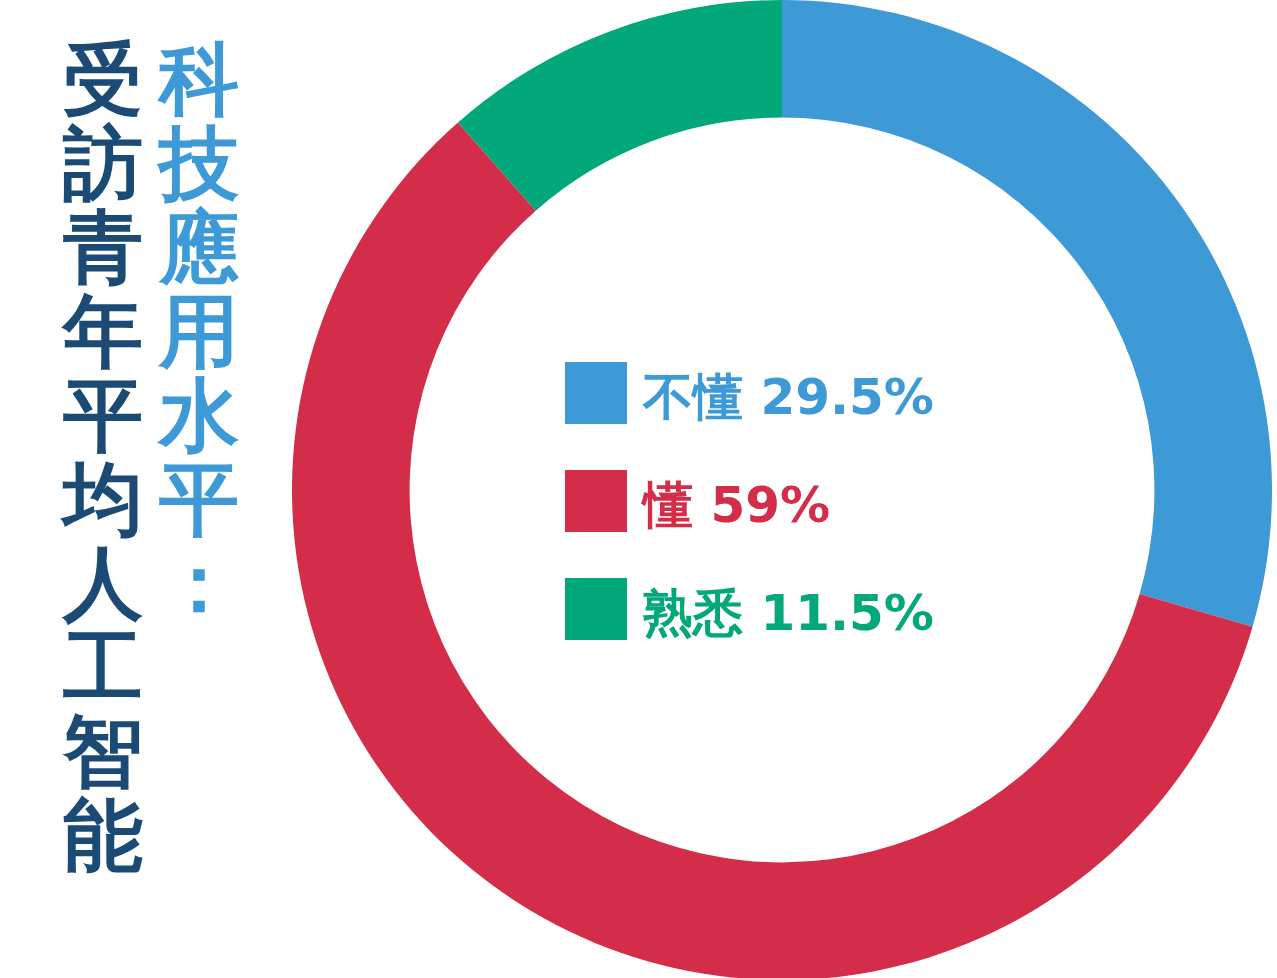 Image resolution: width=1277 pixels, height=978 pixels. What do you see at coordinates (788, 397) in the screenshot?
I see `legend-label: 不懂 29.5%` at bounding box center [788, 397].